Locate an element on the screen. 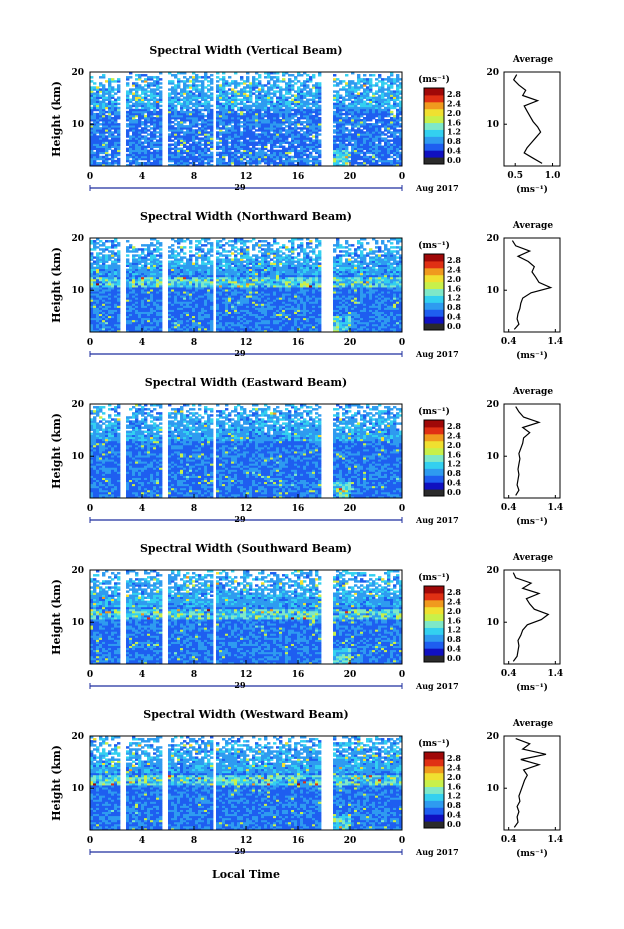 The height and width of the screenshot is (929, 624). average-title: Average is located at coordinates (532, 60).